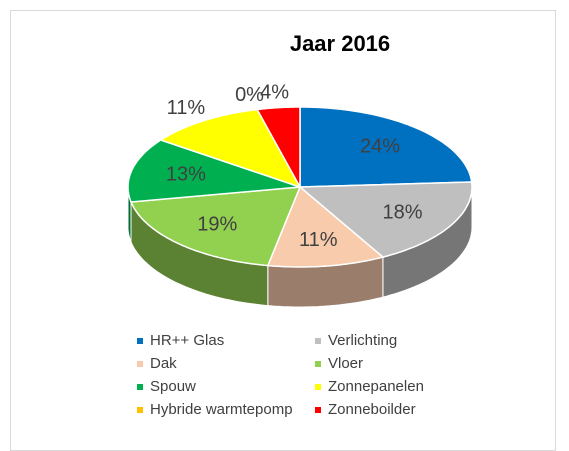  I want to click on data-label: 18%, so click(402, 212).